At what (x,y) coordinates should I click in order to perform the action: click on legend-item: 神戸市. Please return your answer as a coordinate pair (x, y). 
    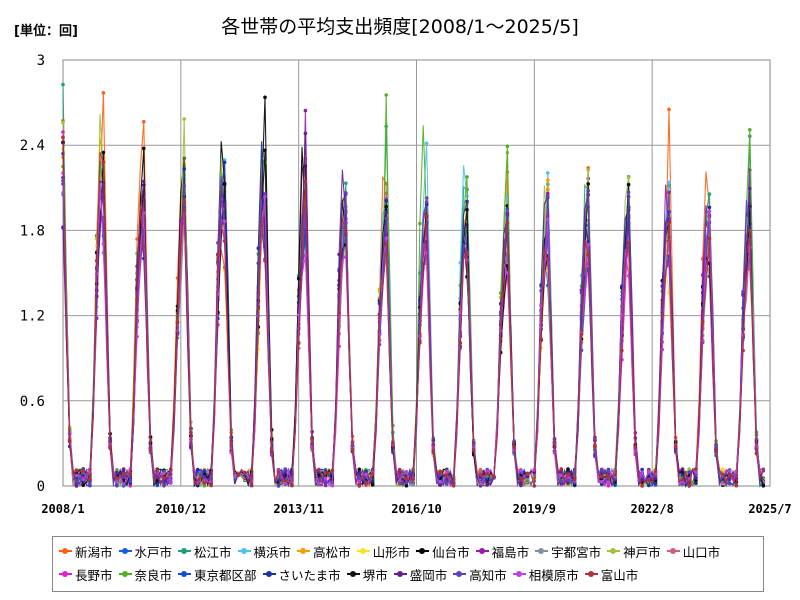
    Looking at the image, I should click on (634, 551).